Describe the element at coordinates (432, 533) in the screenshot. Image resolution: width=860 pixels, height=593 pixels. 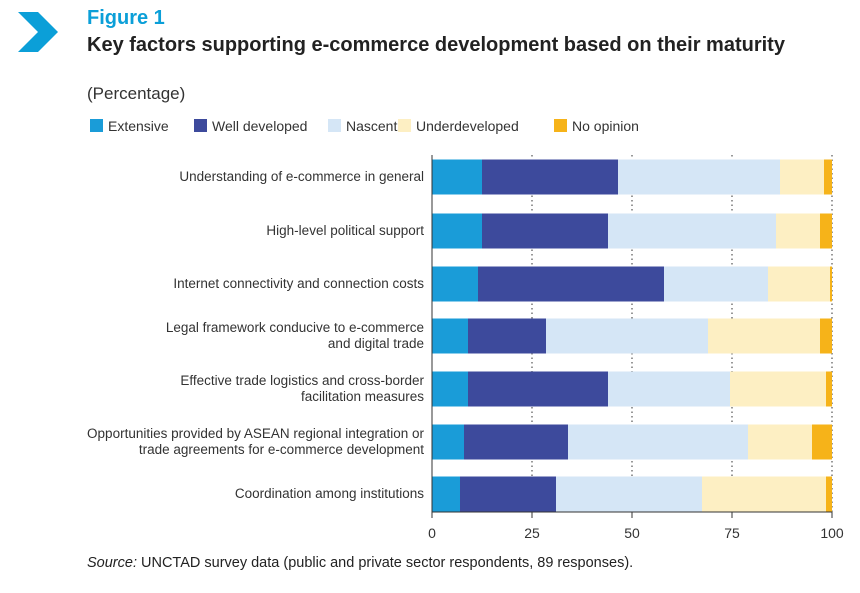
I see `x-tick-label-0: 0` at that location.